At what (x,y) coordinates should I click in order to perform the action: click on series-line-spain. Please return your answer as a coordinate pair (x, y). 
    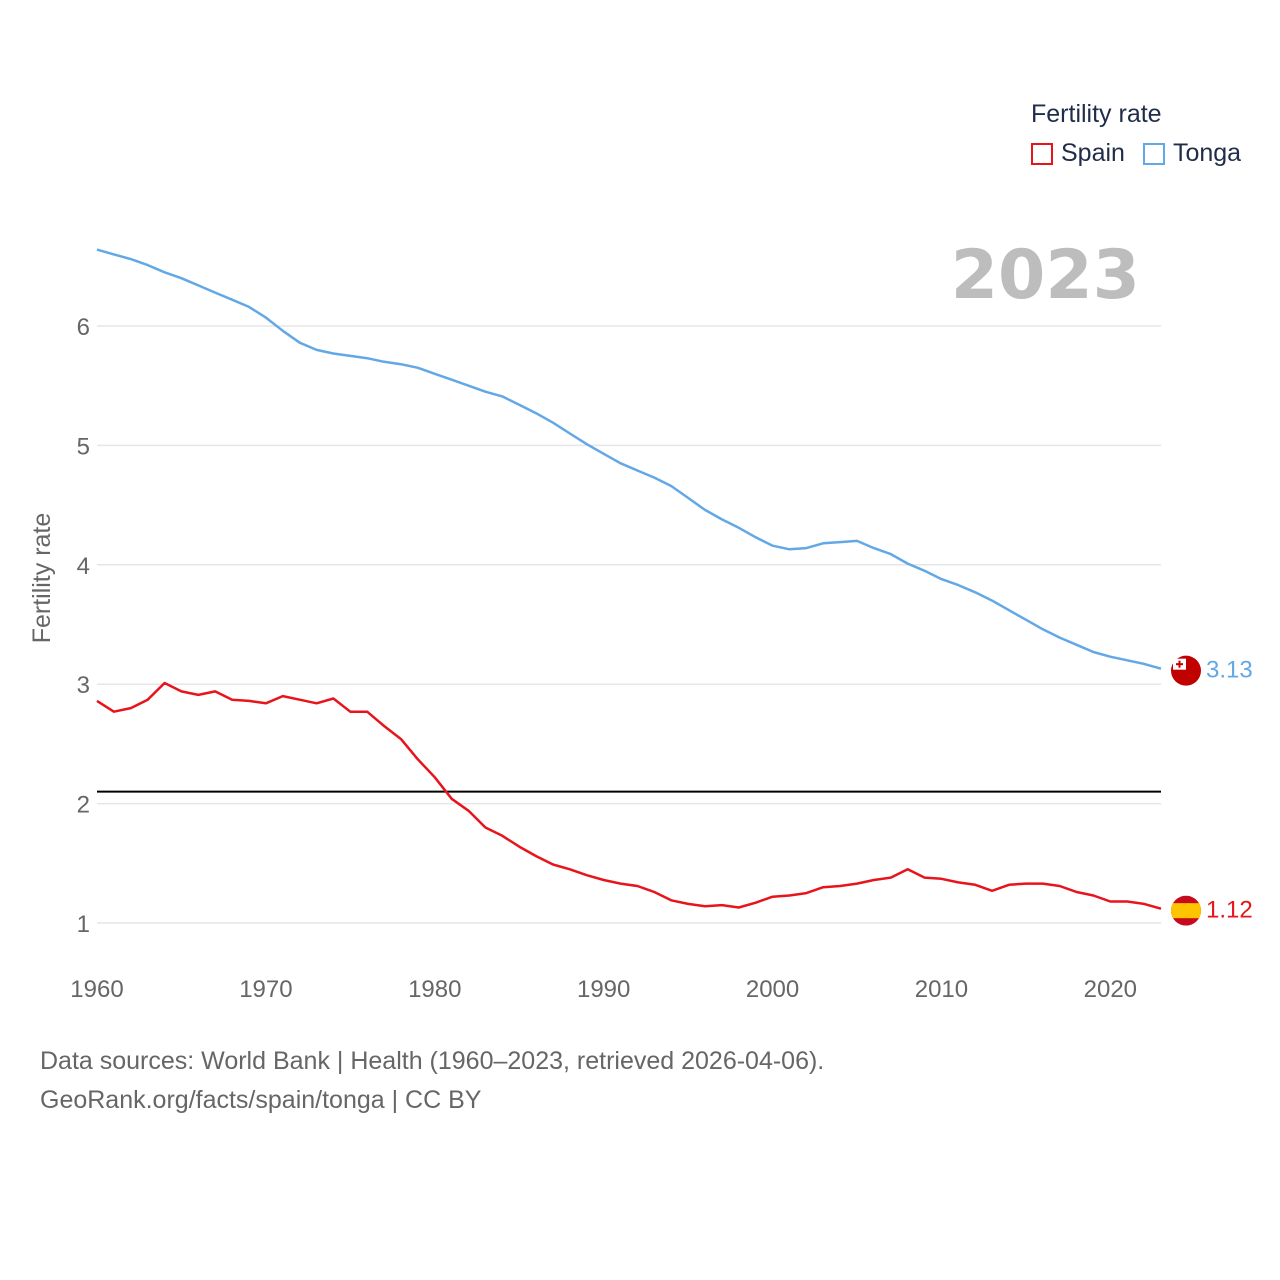
    Looking at the image, I should click on (629, 795).